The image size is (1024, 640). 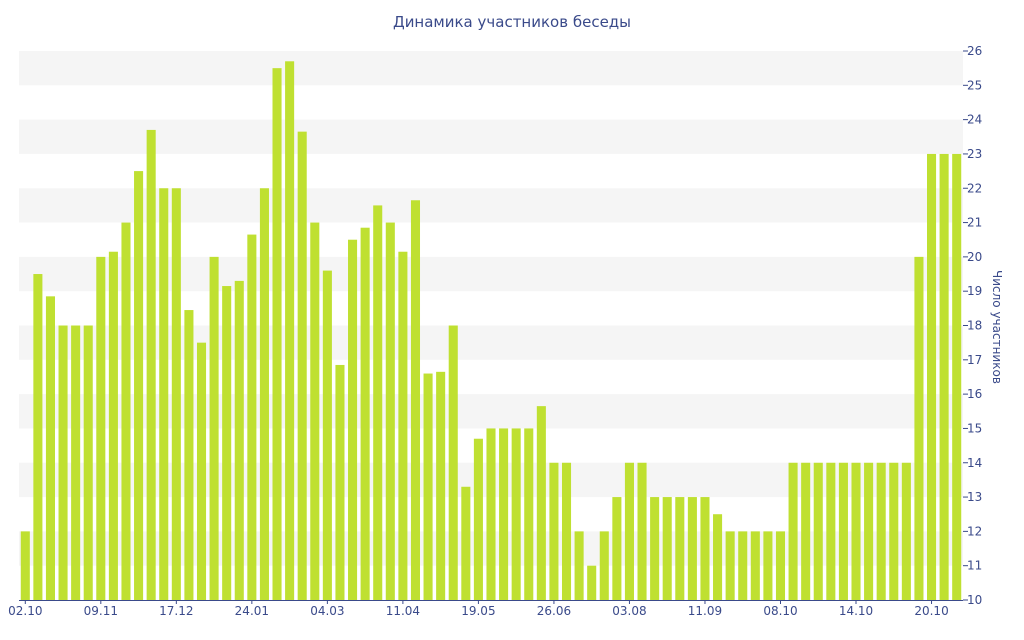 I want to click on y-tick-label: 12, so click(x=974, y=531).